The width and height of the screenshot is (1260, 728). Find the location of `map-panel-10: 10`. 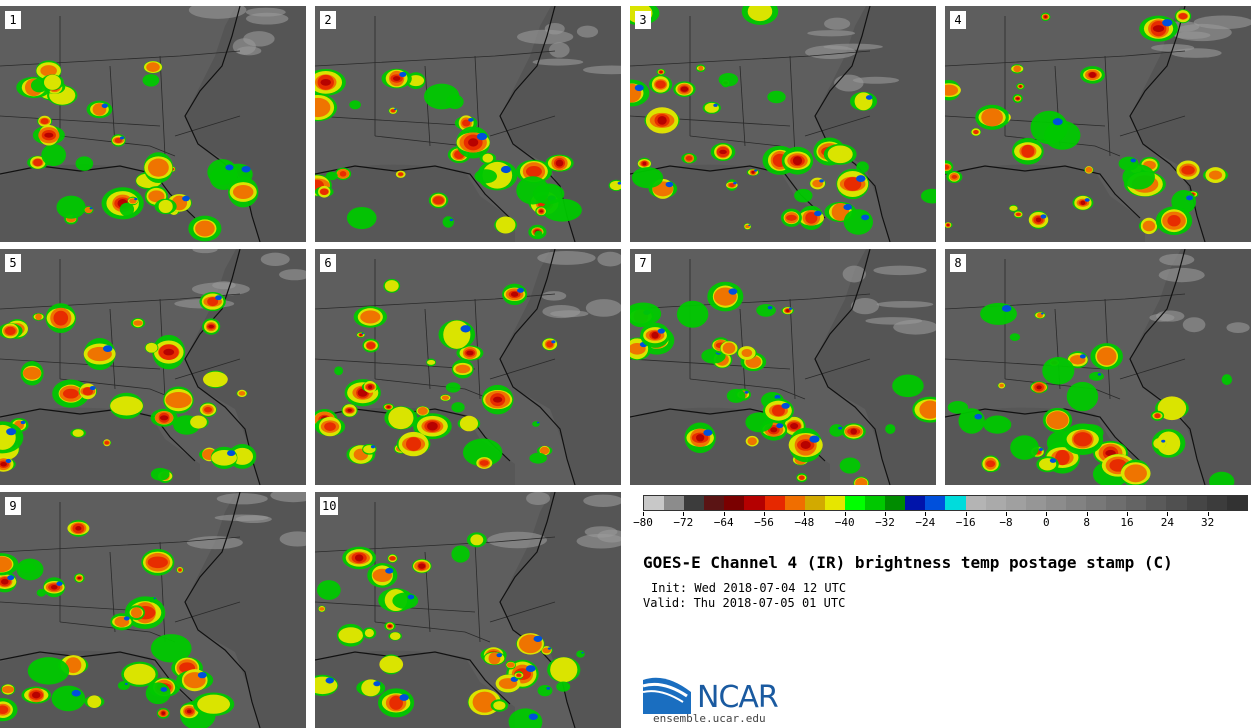

map-panel-10: 10 is located at coordinates (468, 610).